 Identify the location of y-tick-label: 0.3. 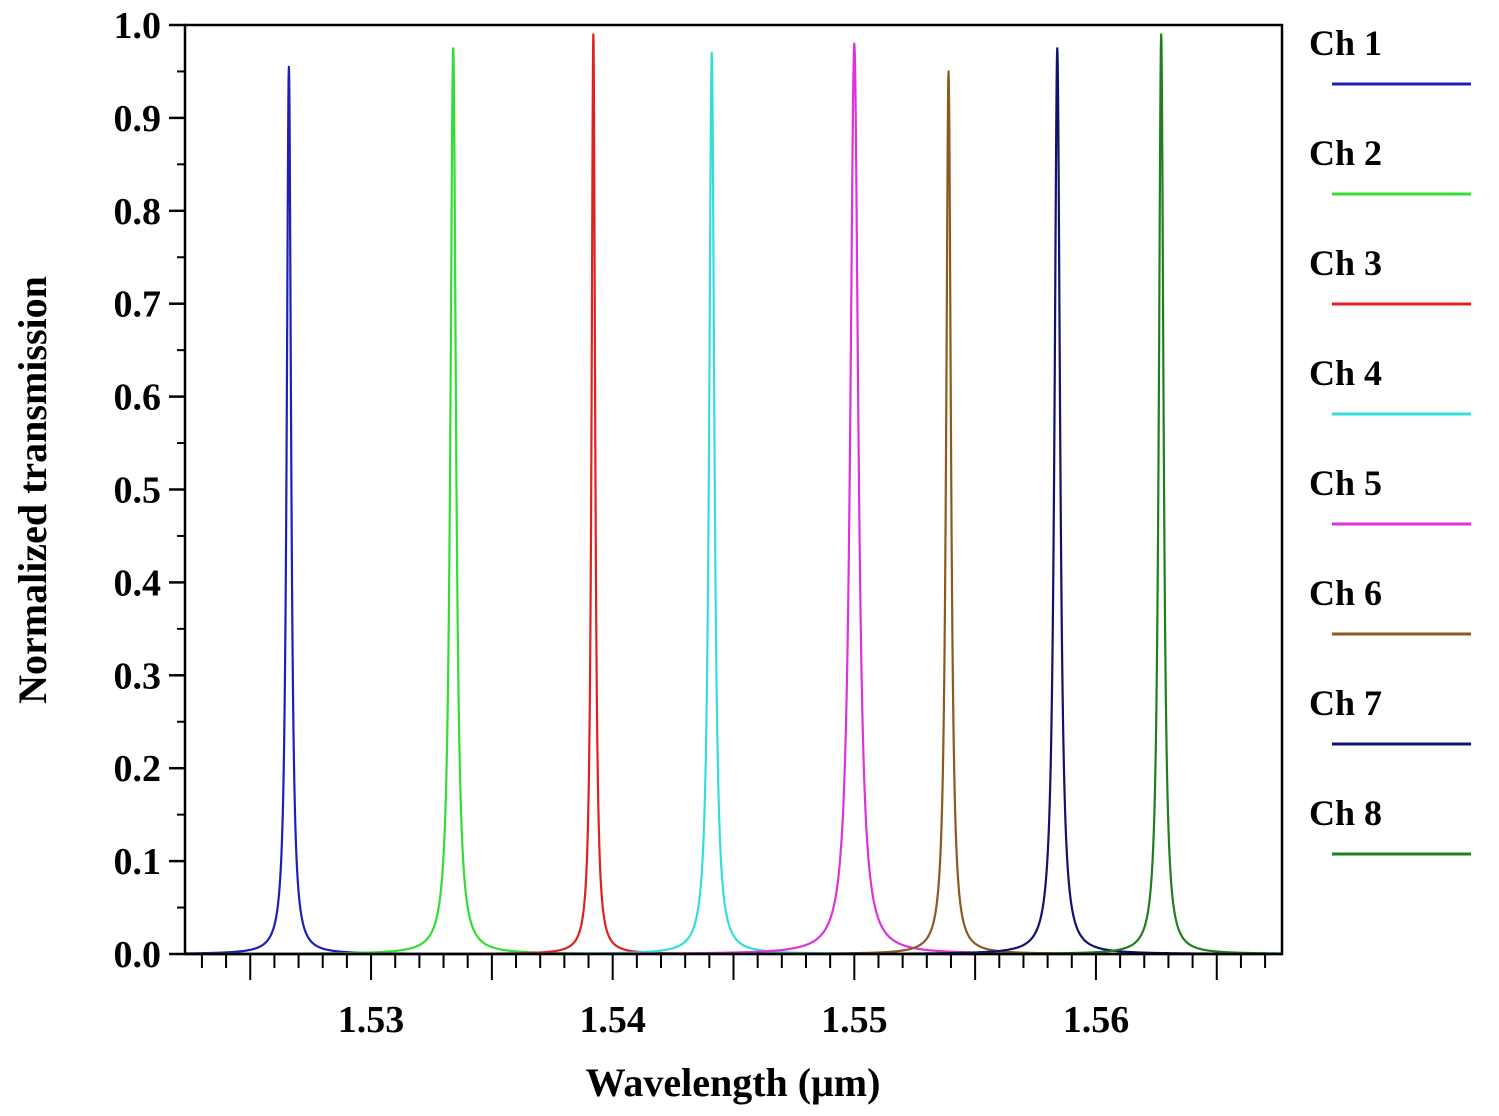
(138, 676).